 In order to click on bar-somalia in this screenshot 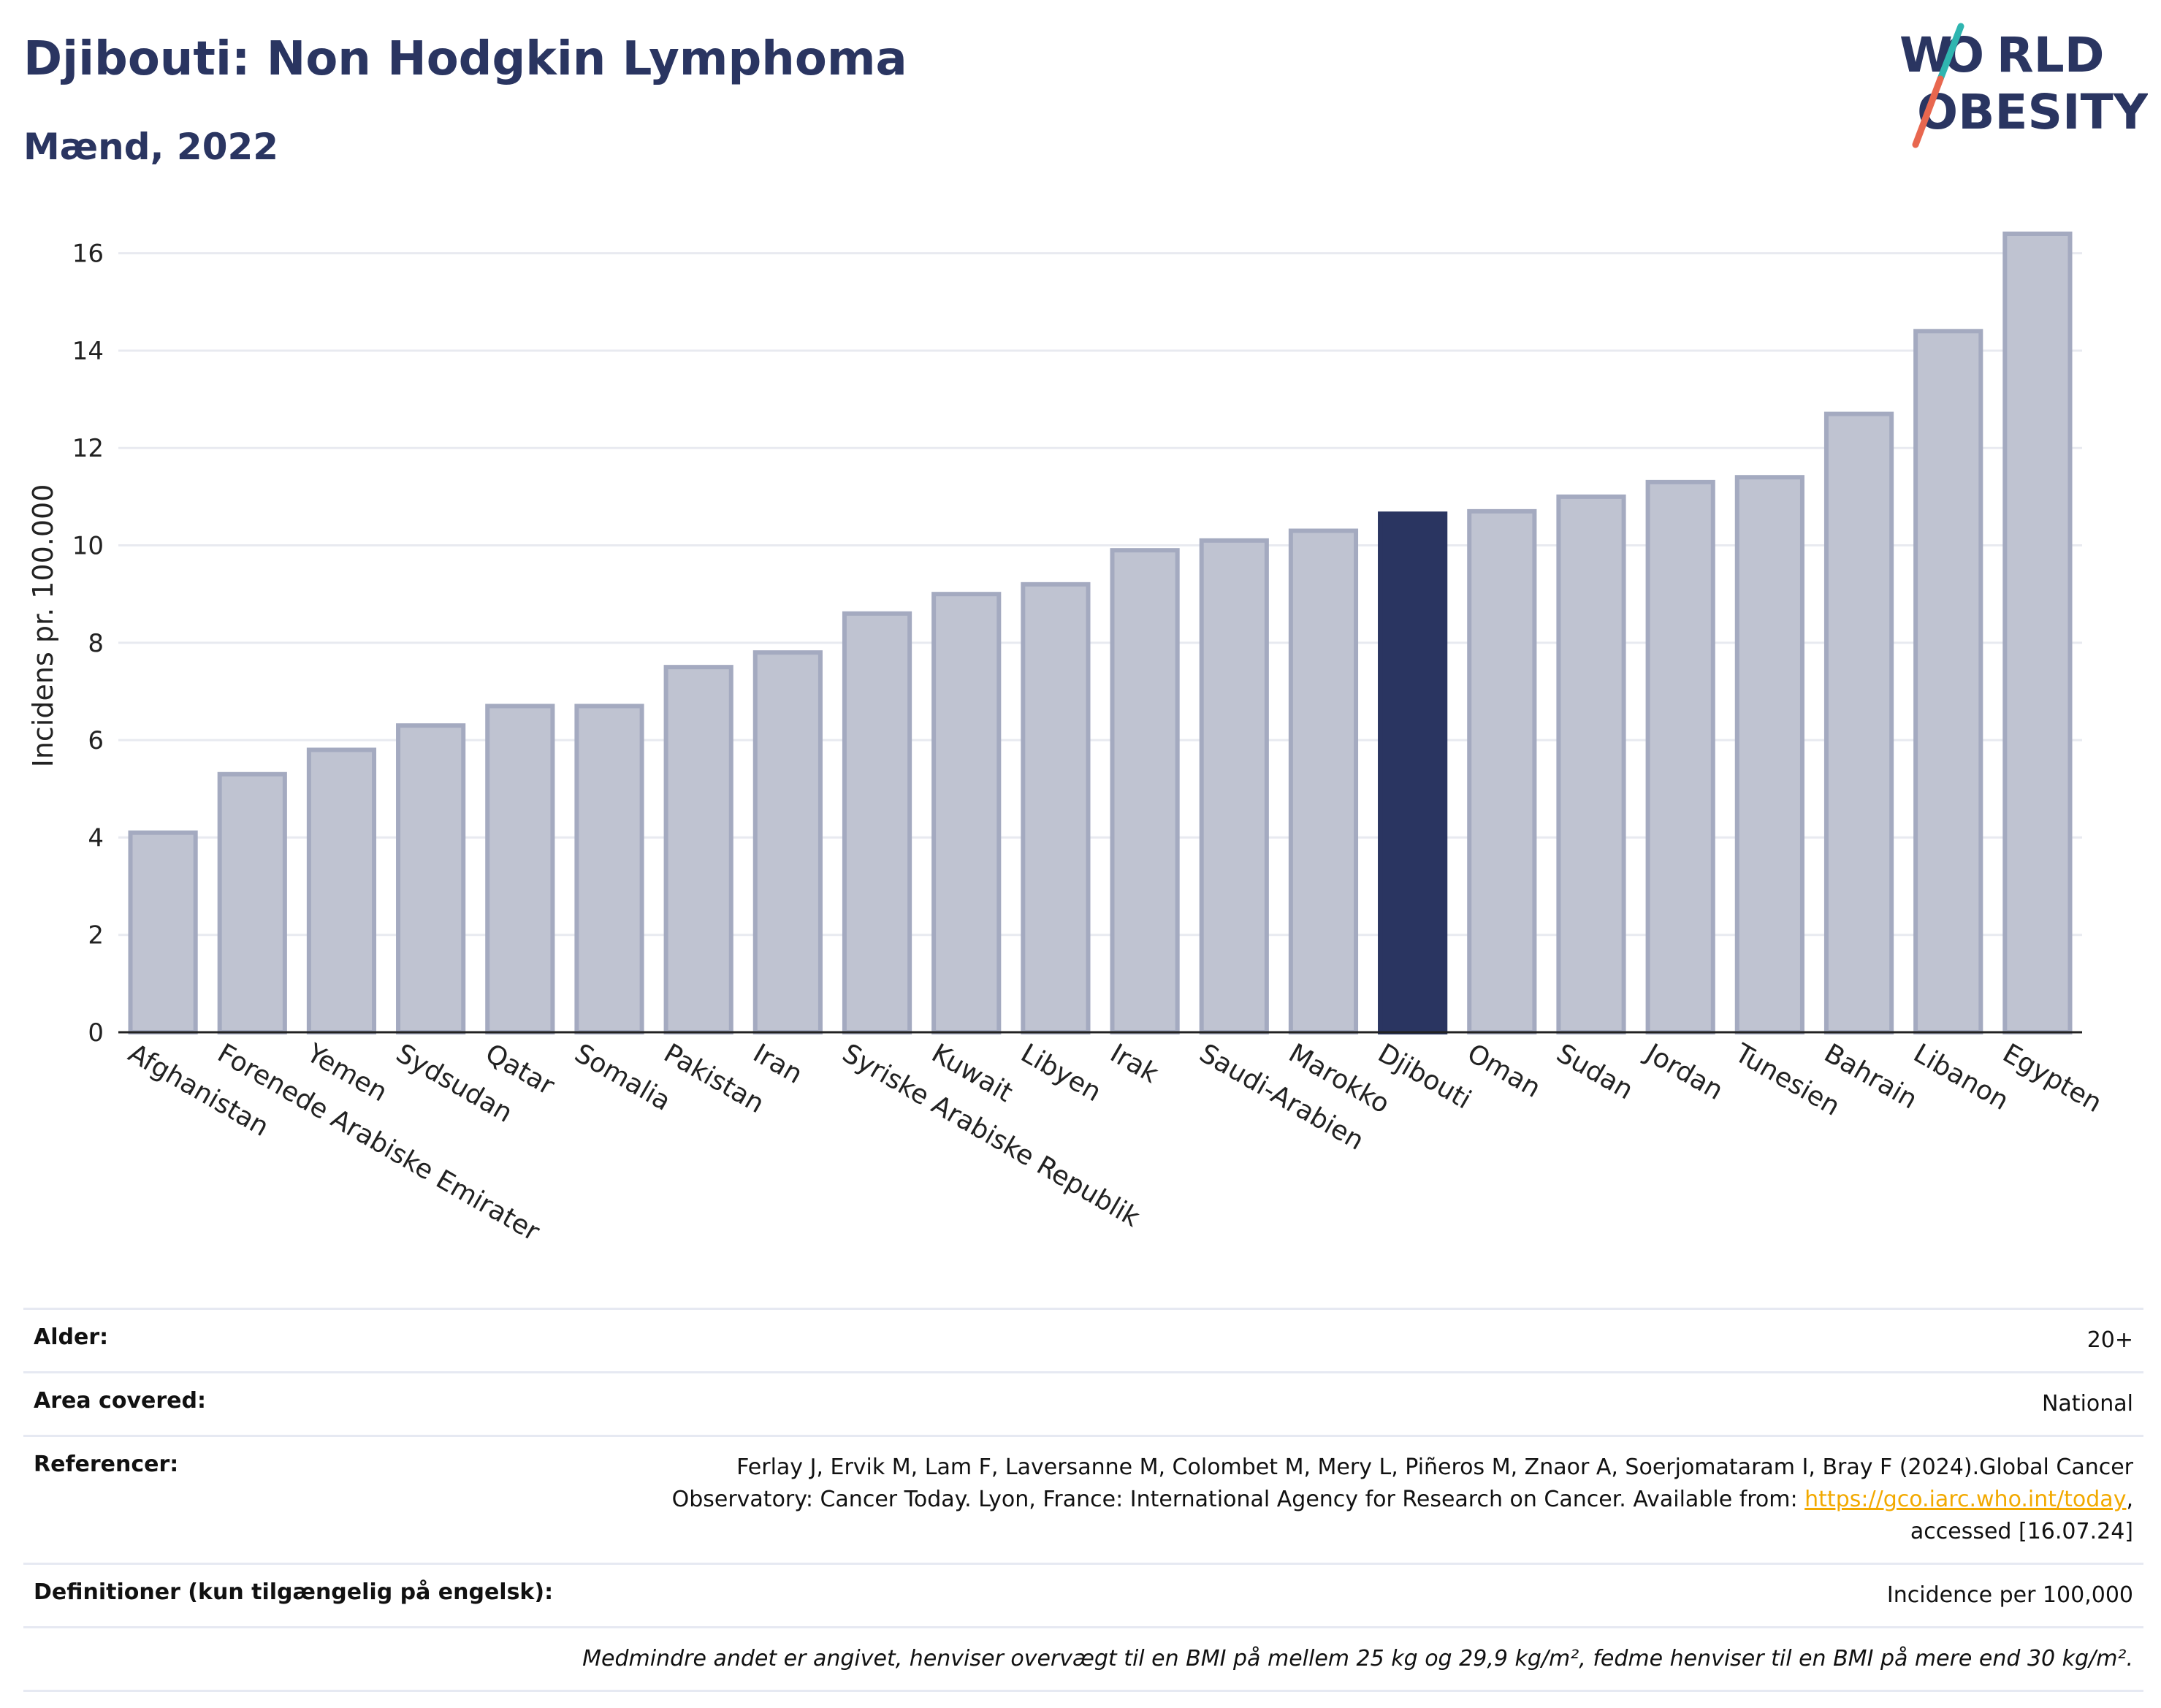, I will do `click(609, 869)`.